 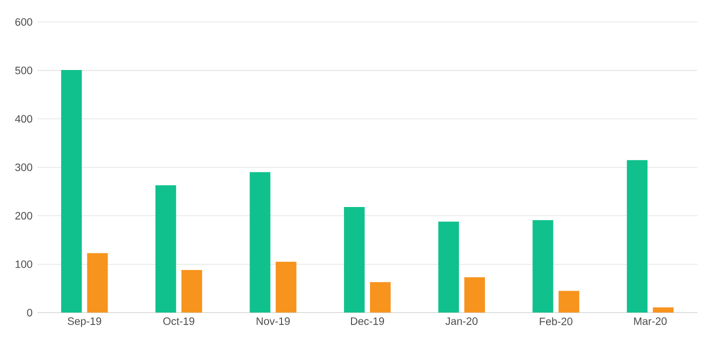 What do you see at coordinates (556, 321) in the screenshot?
I see `x-tick-label: Feb-20` at bounding box center [556, 321].